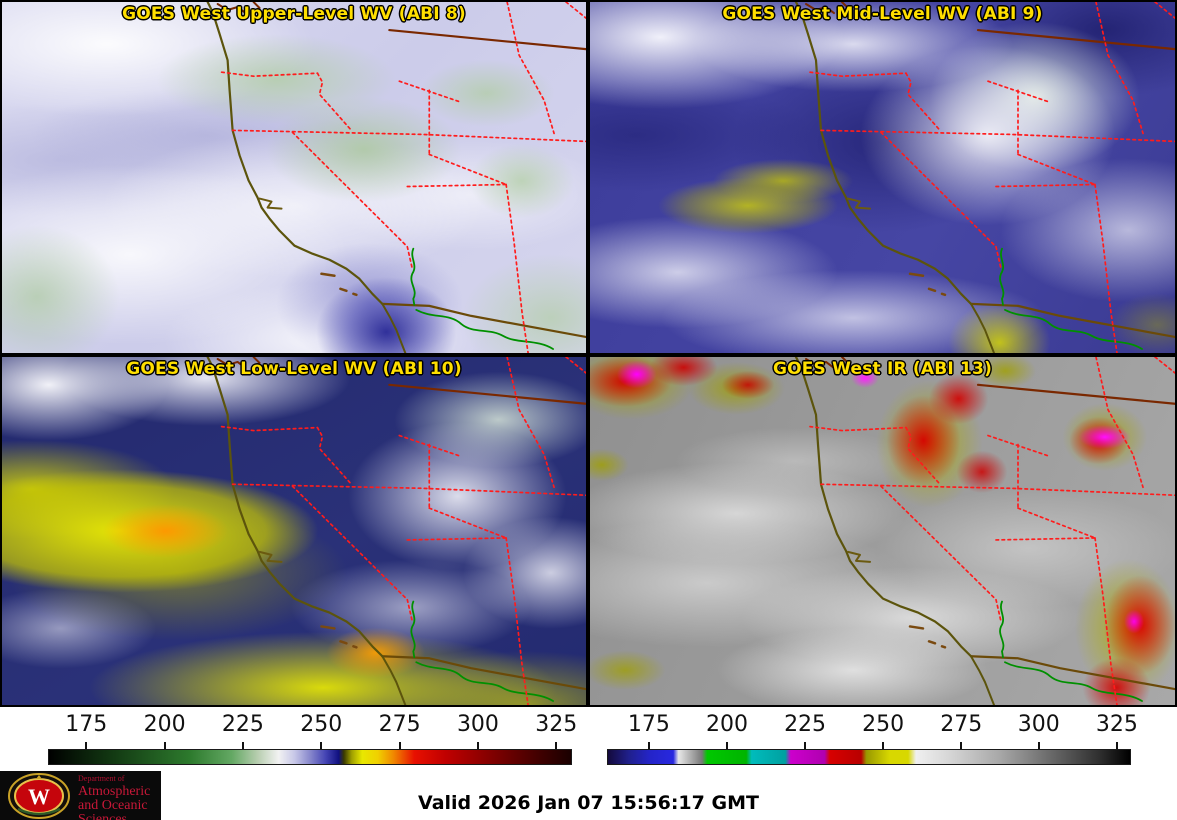  I want to click on colorbar-gradient-infrared, so click(869, 757).